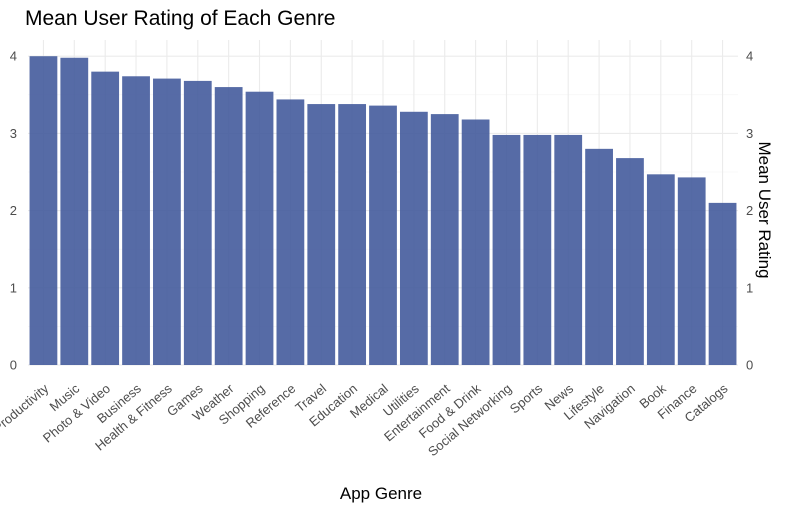 The width and height of the screenshot is (786, 512). What do you see at coordinates (13, 365) in the screenshot?
I see `y-tick-label-left: 0` at bounding box center [13, 365].